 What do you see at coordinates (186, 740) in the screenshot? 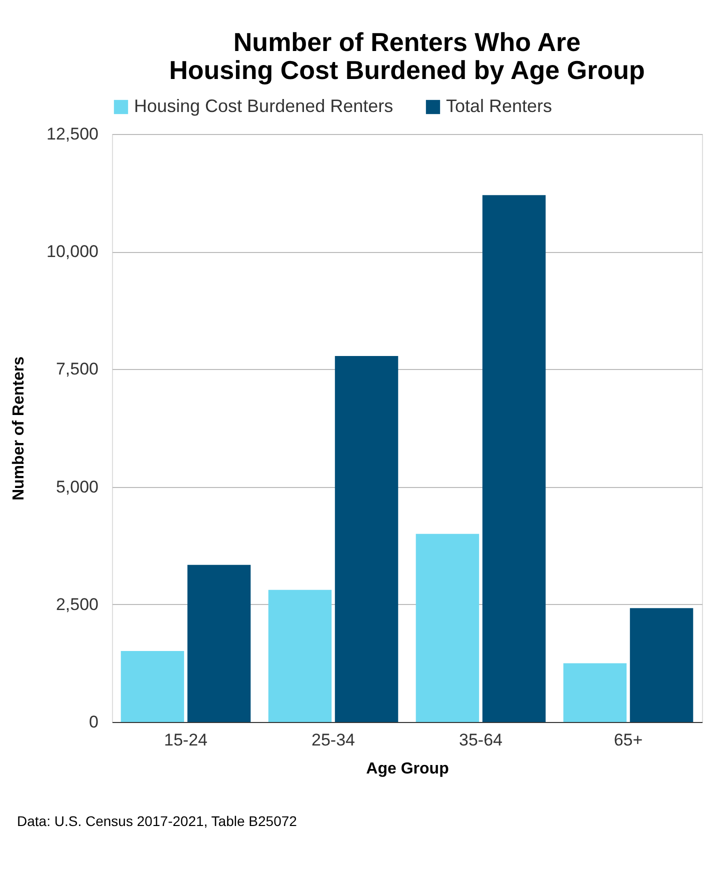
I see `x-tick-label: 15-24` at bounding box center [186, 740].